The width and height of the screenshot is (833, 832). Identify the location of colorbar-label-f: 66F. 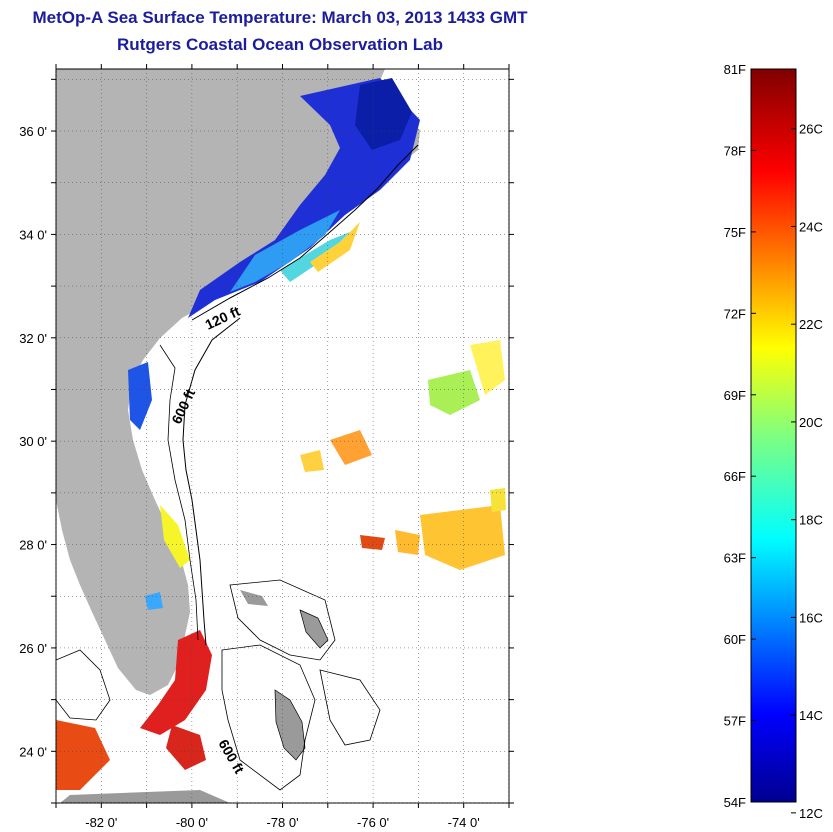
(735, 476).